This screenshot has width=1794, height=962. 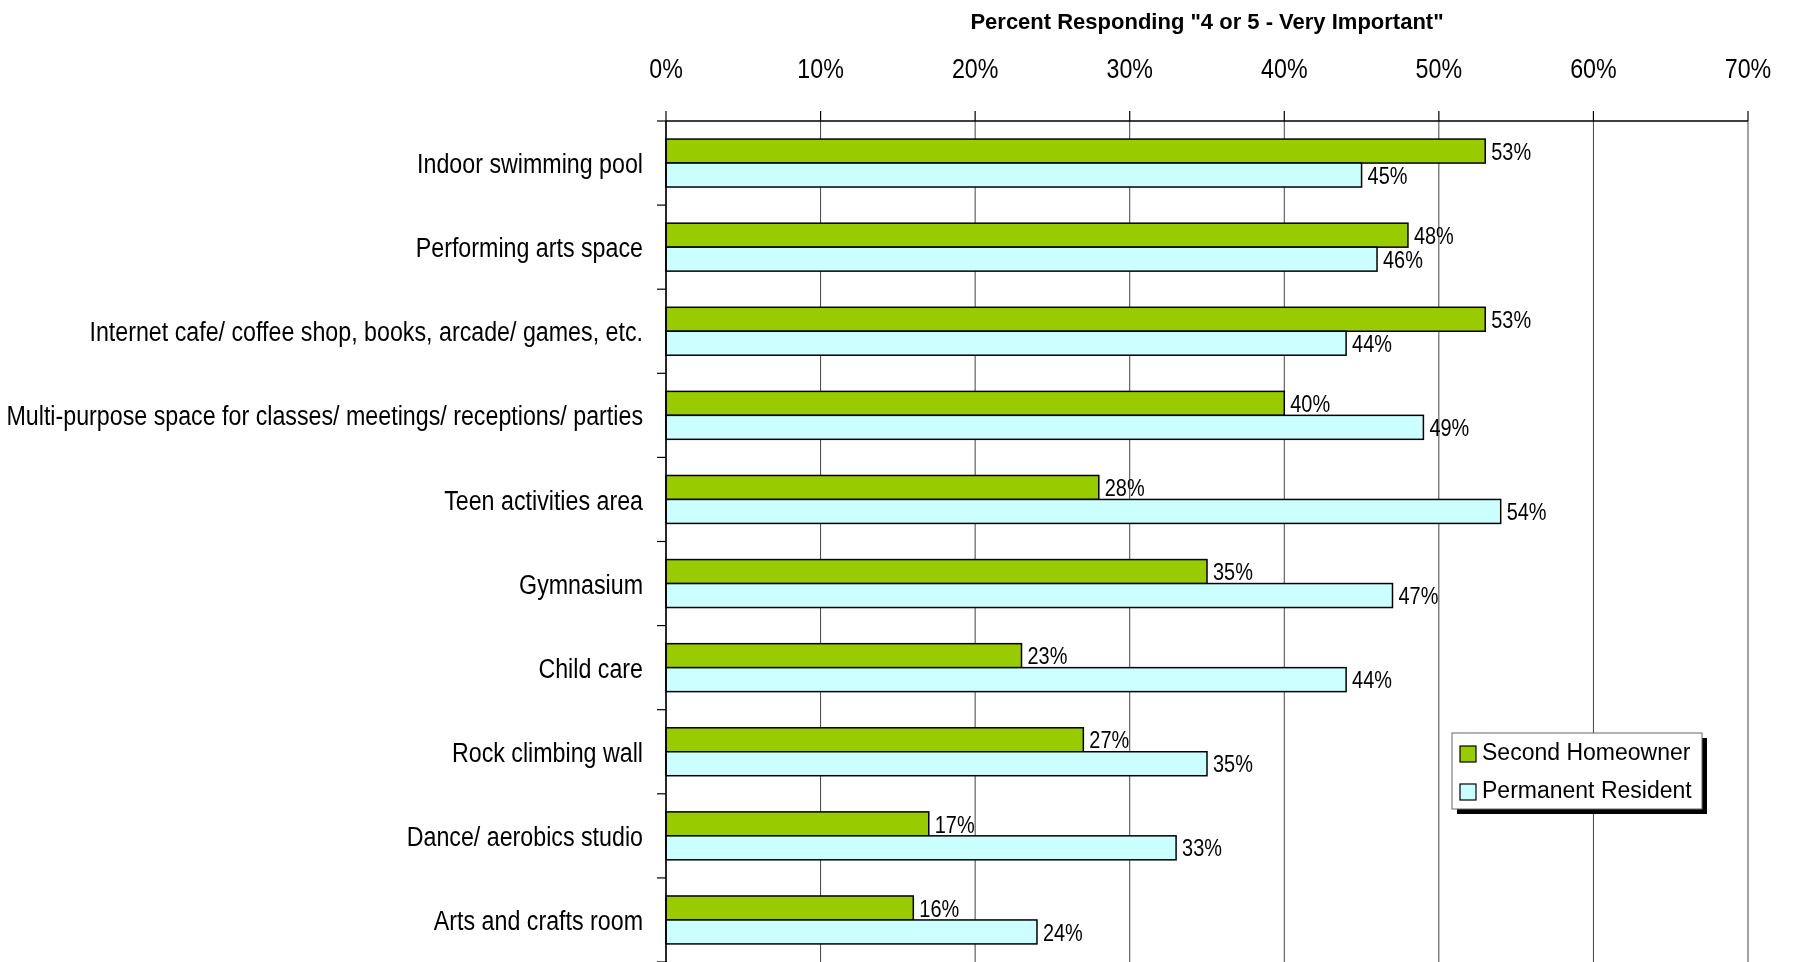 What do you see at coordinates (1748, 68) in the screenshot?
I see `x-tick-label: 70%` at bounding box center [1748, 68].